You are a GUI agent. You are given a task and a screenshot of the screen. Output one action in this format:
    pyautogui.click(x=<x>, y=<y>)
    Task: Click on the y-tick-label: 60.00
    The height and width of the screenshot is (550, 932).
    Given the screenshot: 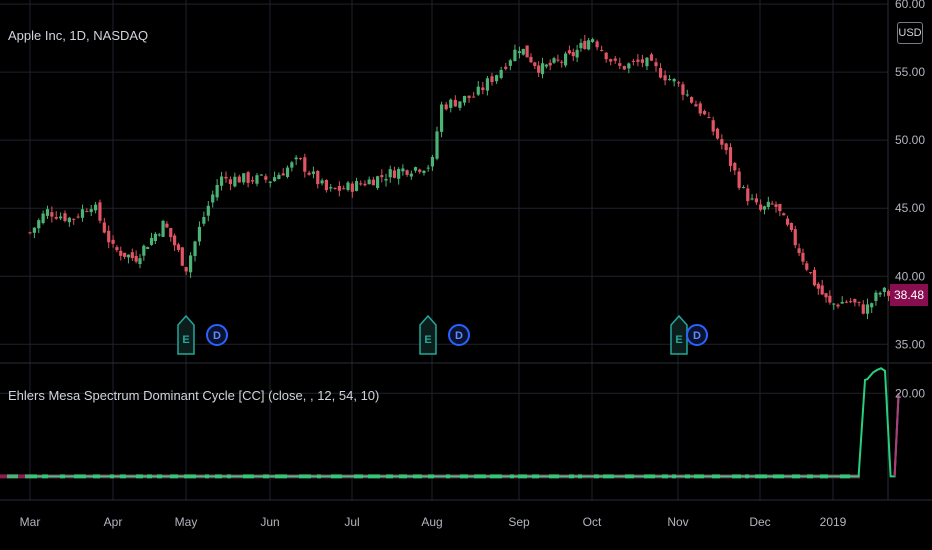 What is the action you would take?
    pyautogui.click(x=910, y=5)
    